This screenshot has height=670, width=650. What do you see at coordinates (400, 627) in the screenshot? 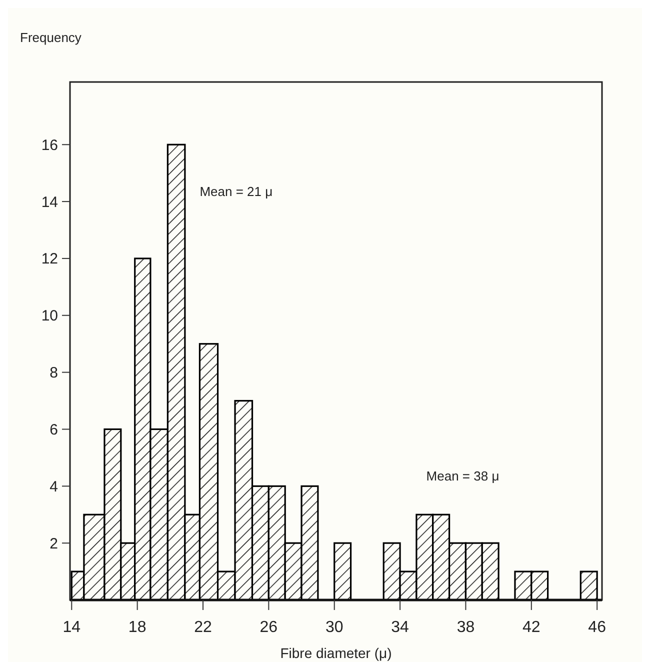
I see `x-tick-label: 34` at bounding box center [400, 627].